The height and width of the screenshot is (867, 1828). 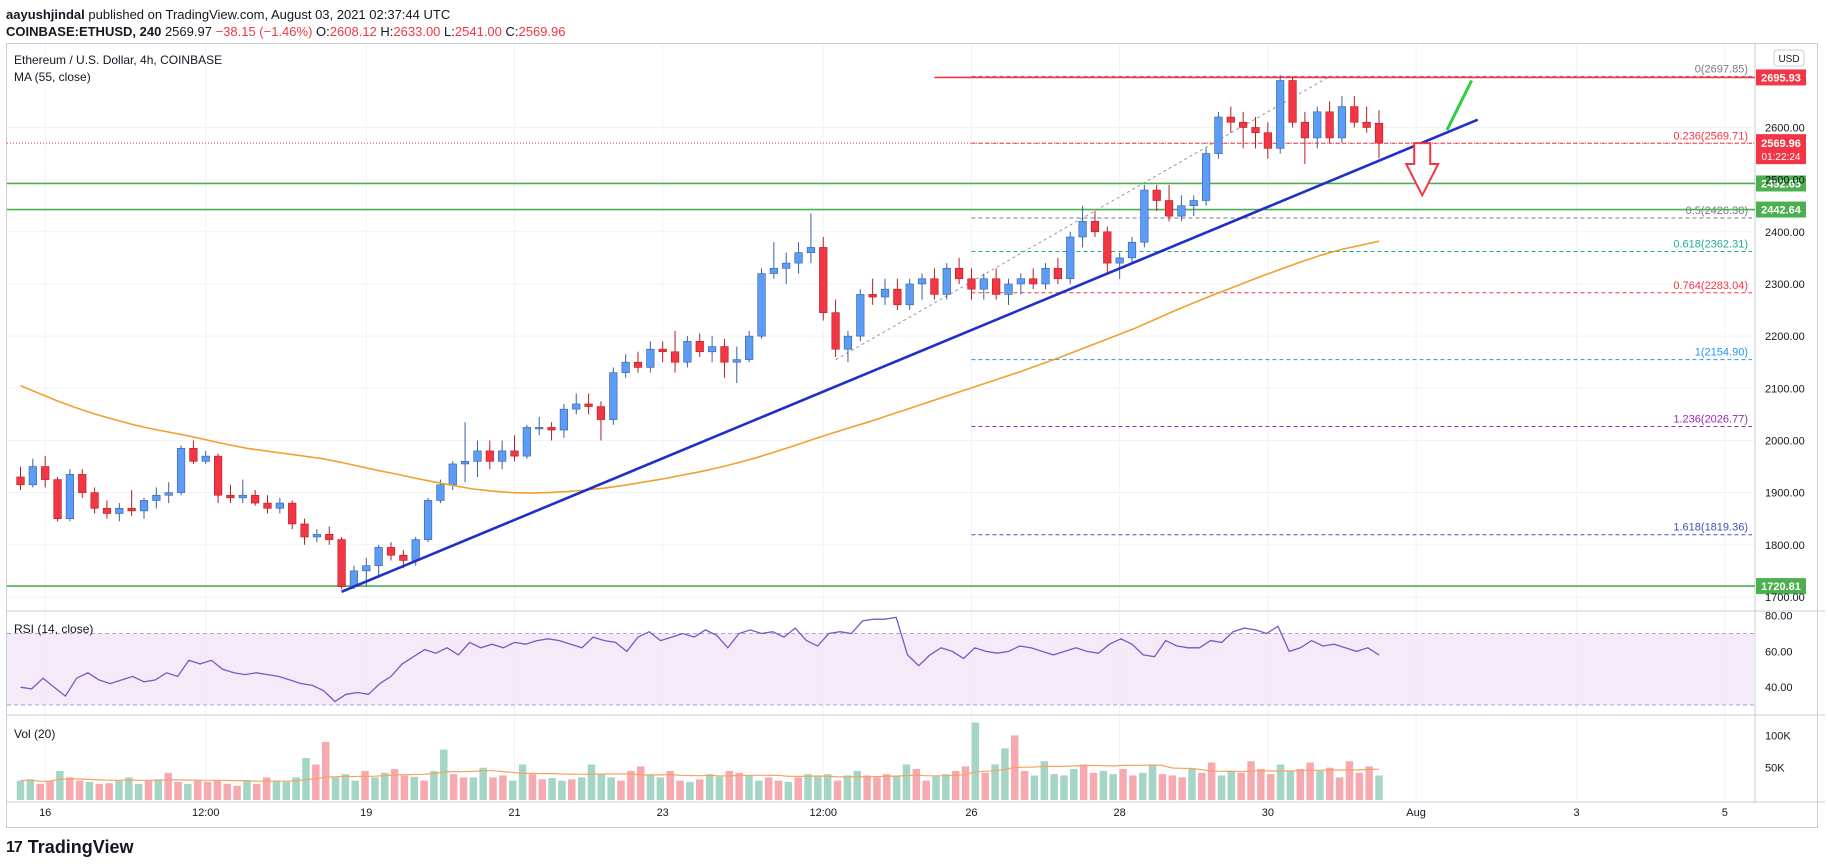 What do you see at coordinates (1785, 546) in the screenshot?
I see `price-tick-label: 1800.00` at bounding box center [1785, 546].